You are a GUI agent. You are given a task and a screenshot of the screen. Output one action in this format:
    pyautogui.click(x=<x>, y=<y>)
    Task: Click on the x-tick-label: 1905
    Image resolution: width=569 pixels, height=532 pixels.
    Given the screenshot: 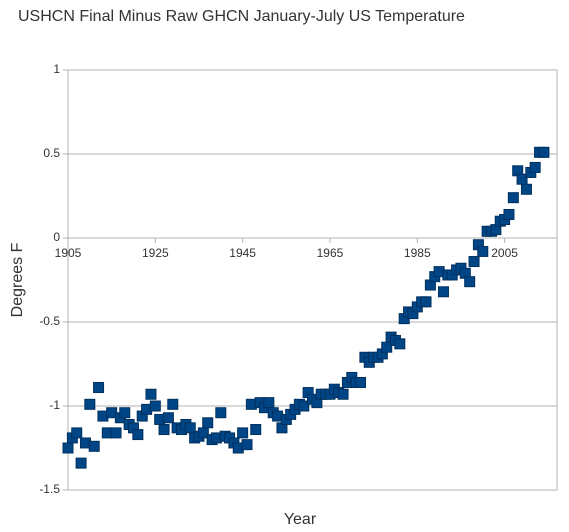 What is the action you would take?
    pyautogui.click(x=68, y=253)
    